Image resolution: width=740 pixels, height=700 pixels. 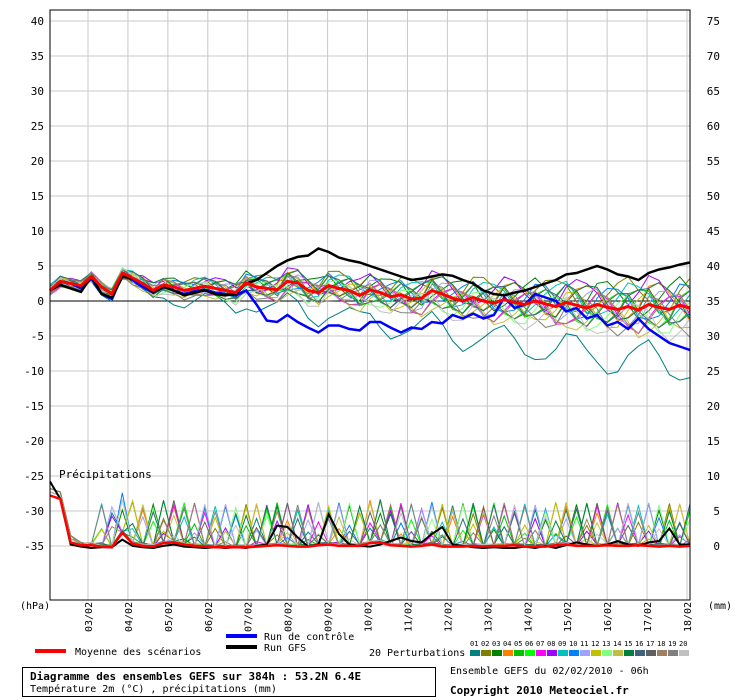 I want to click on left-tick-label: 30, so click(x=37, y=91).